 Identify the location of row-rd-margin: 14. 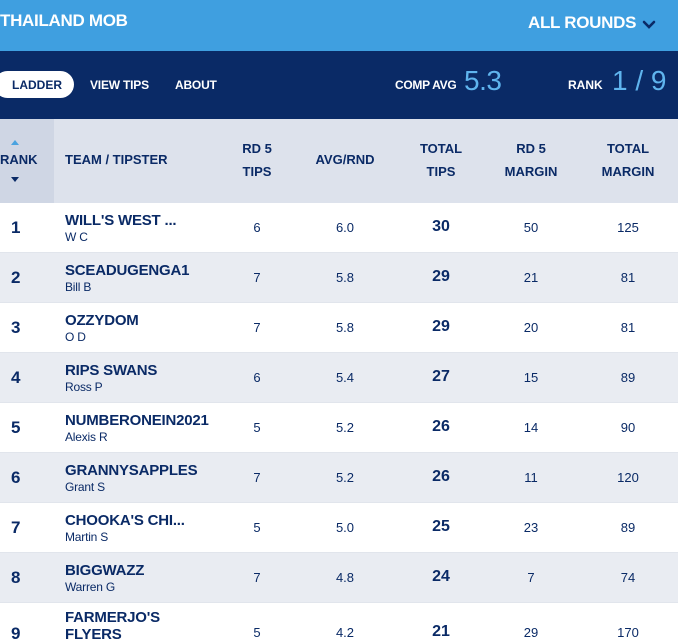
(531, 427).